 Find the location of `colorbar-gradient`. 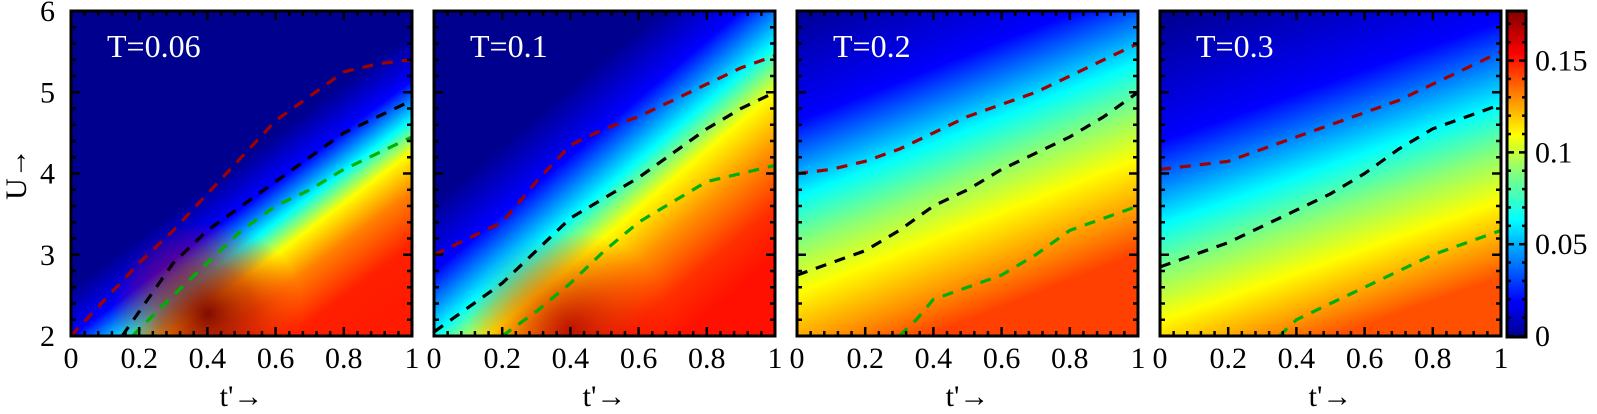

colorbar-gradient is located at coordinates (1516, 174).